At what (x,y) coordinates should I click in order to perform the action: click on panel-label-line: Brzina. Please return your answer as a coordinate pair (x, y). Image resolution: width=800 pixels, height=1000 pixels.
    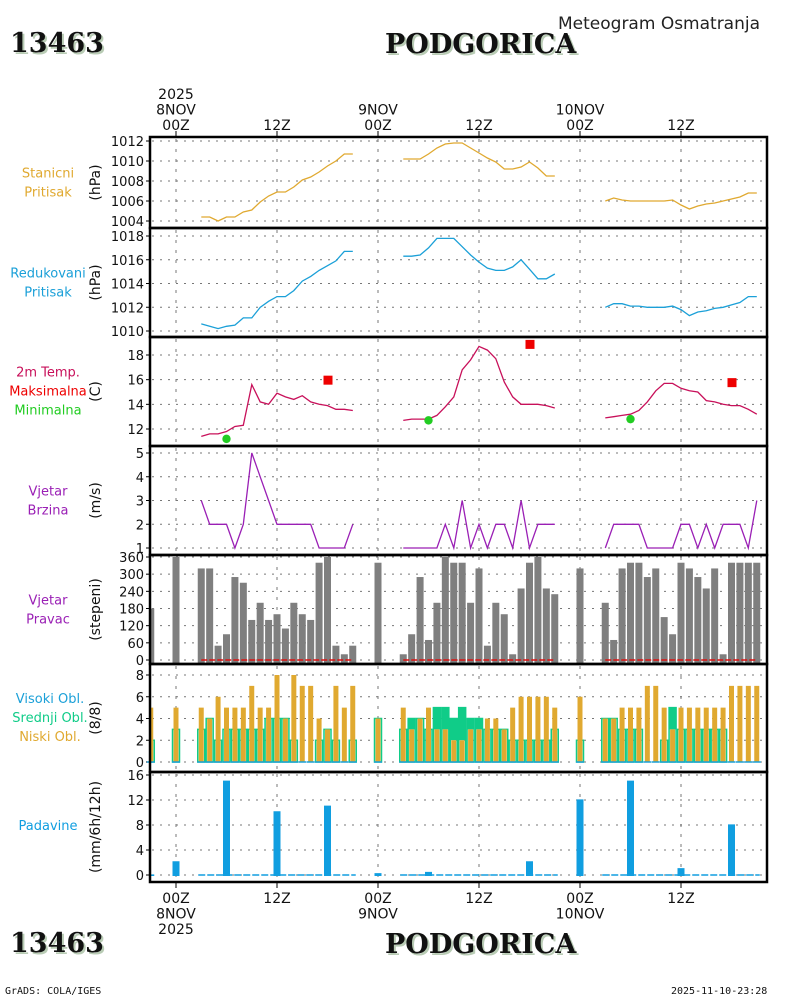
    Looking at the image, I should click on (48, 511).